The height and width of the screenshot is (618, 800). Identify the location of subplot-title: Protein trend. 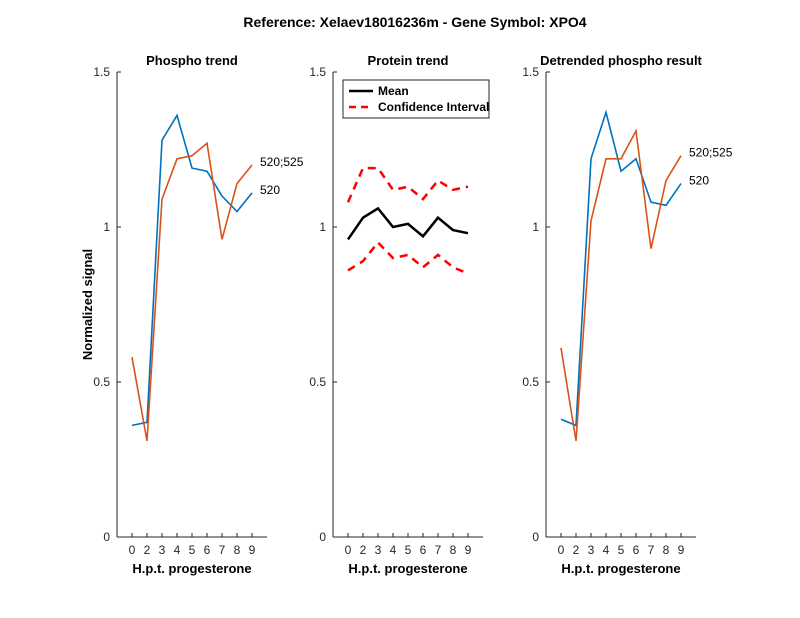
(408, 60).